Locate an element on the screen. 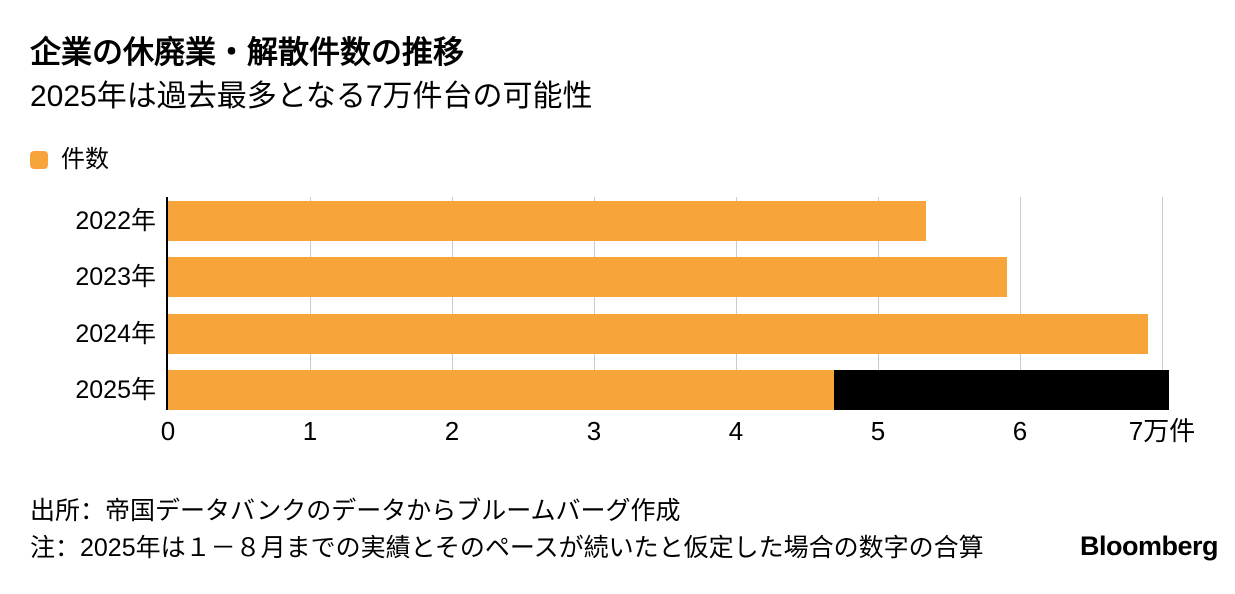  category-label: 2023年 is located at coordinates (115, 277).